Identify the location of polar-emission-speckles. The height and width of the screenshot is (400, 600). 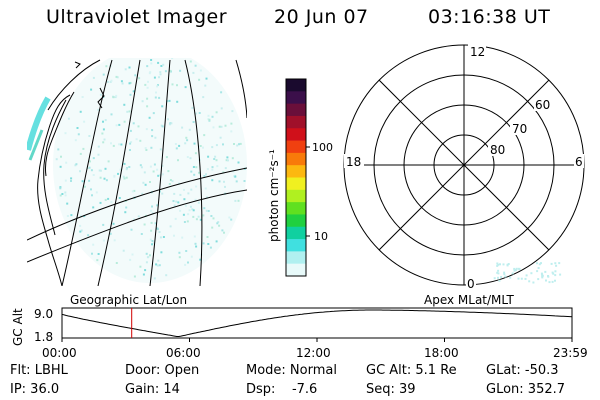
(527, 273).